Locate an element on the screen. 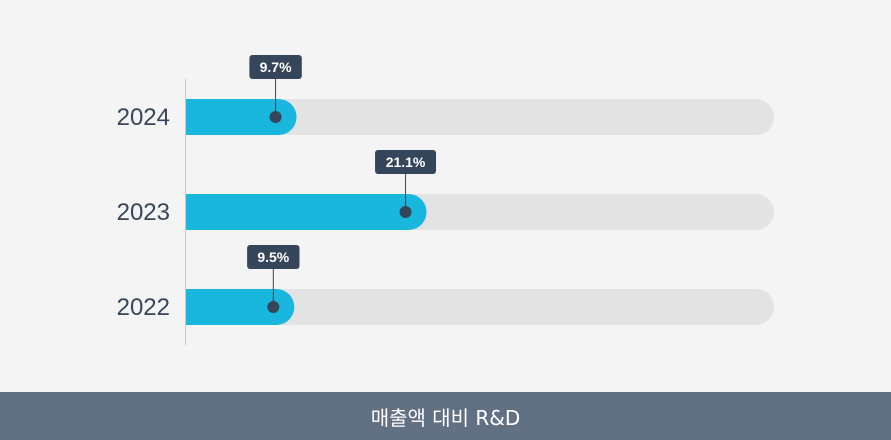 Image resolution: width=891 pixels, height=440 pixels. data-label: 9.5% is located at coordinates (273, 257).